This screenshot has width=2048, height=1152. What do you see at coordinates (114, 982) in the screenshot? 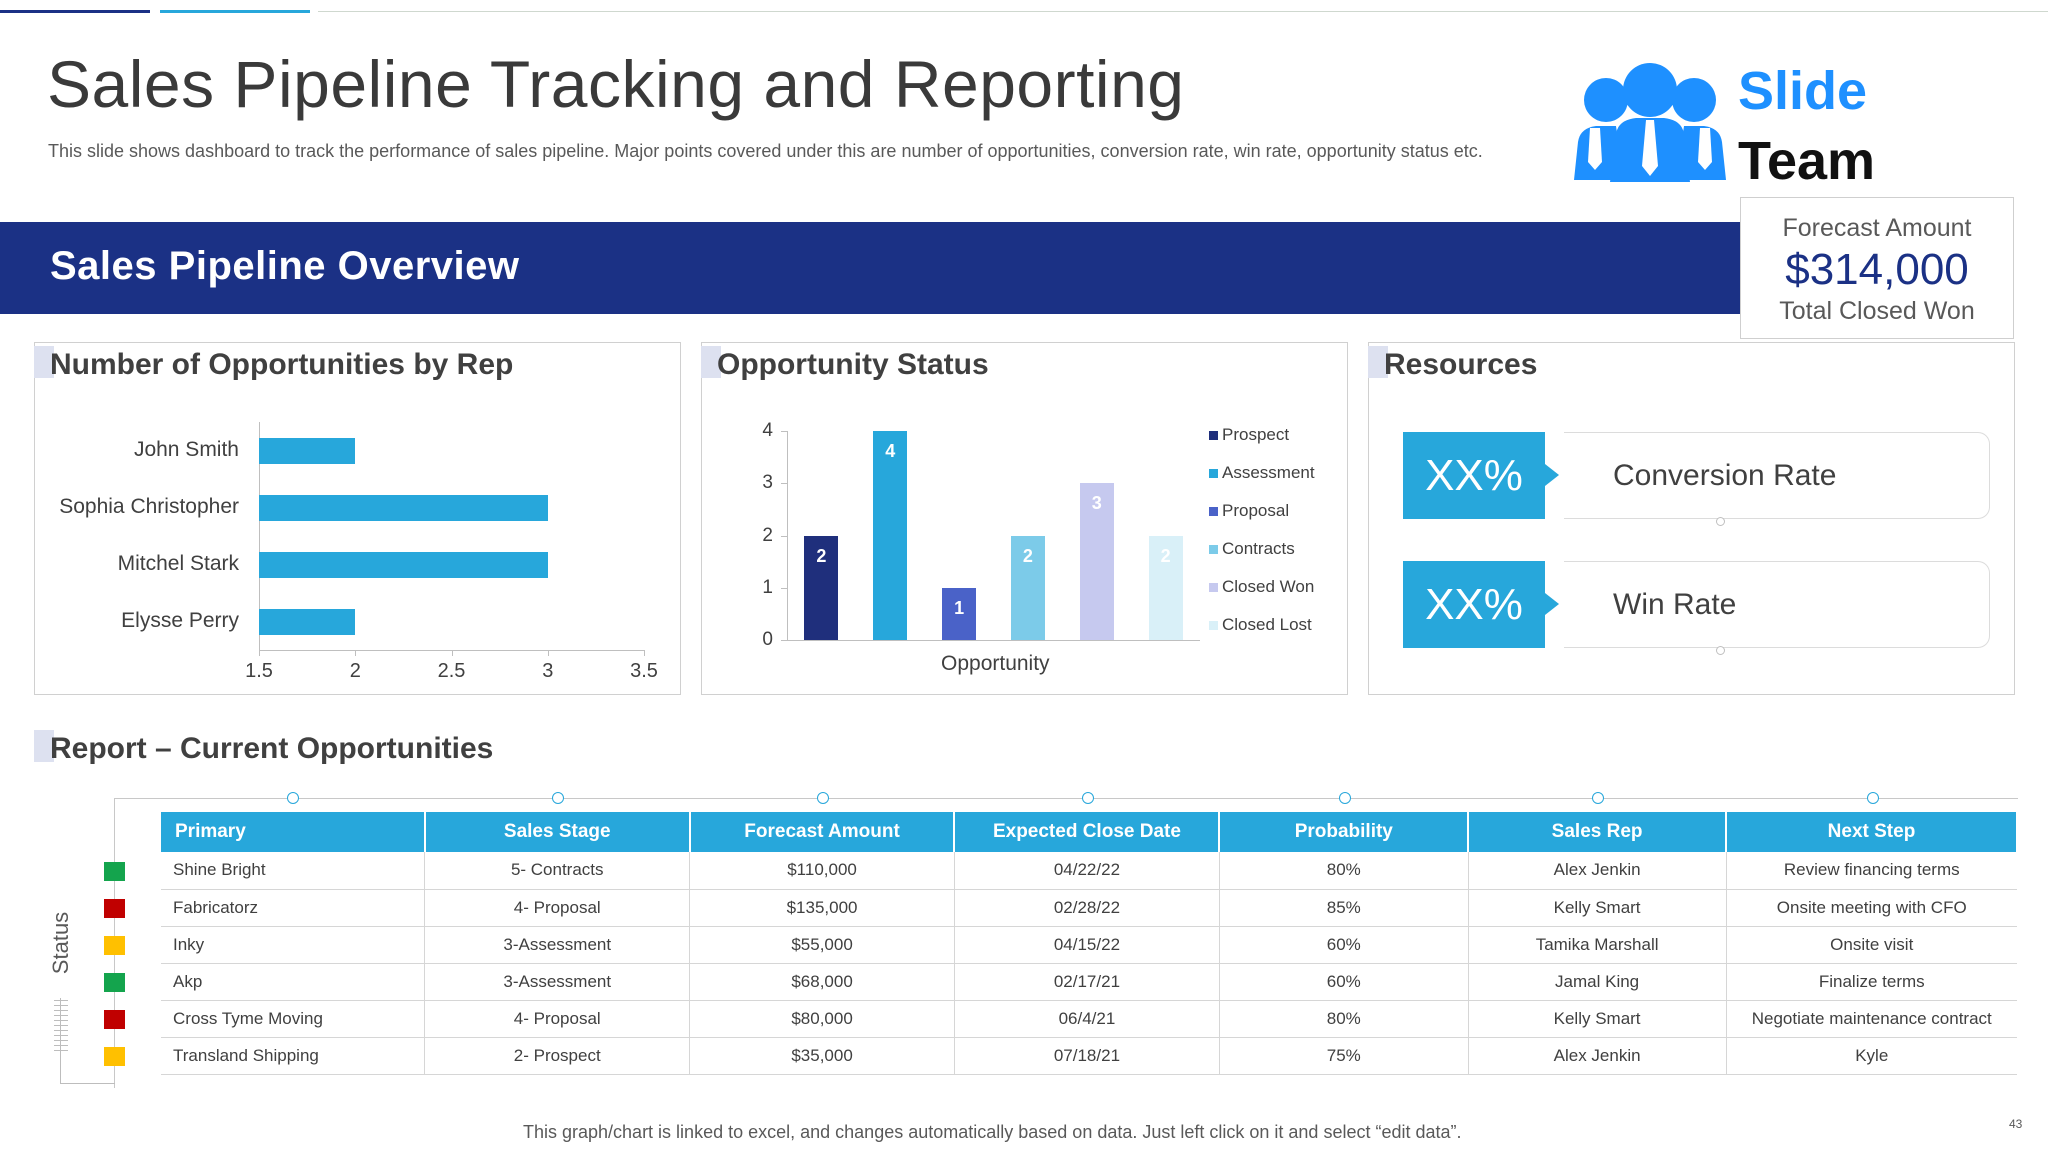
I see `status-indicator-green` at bounding box center [114, 982].